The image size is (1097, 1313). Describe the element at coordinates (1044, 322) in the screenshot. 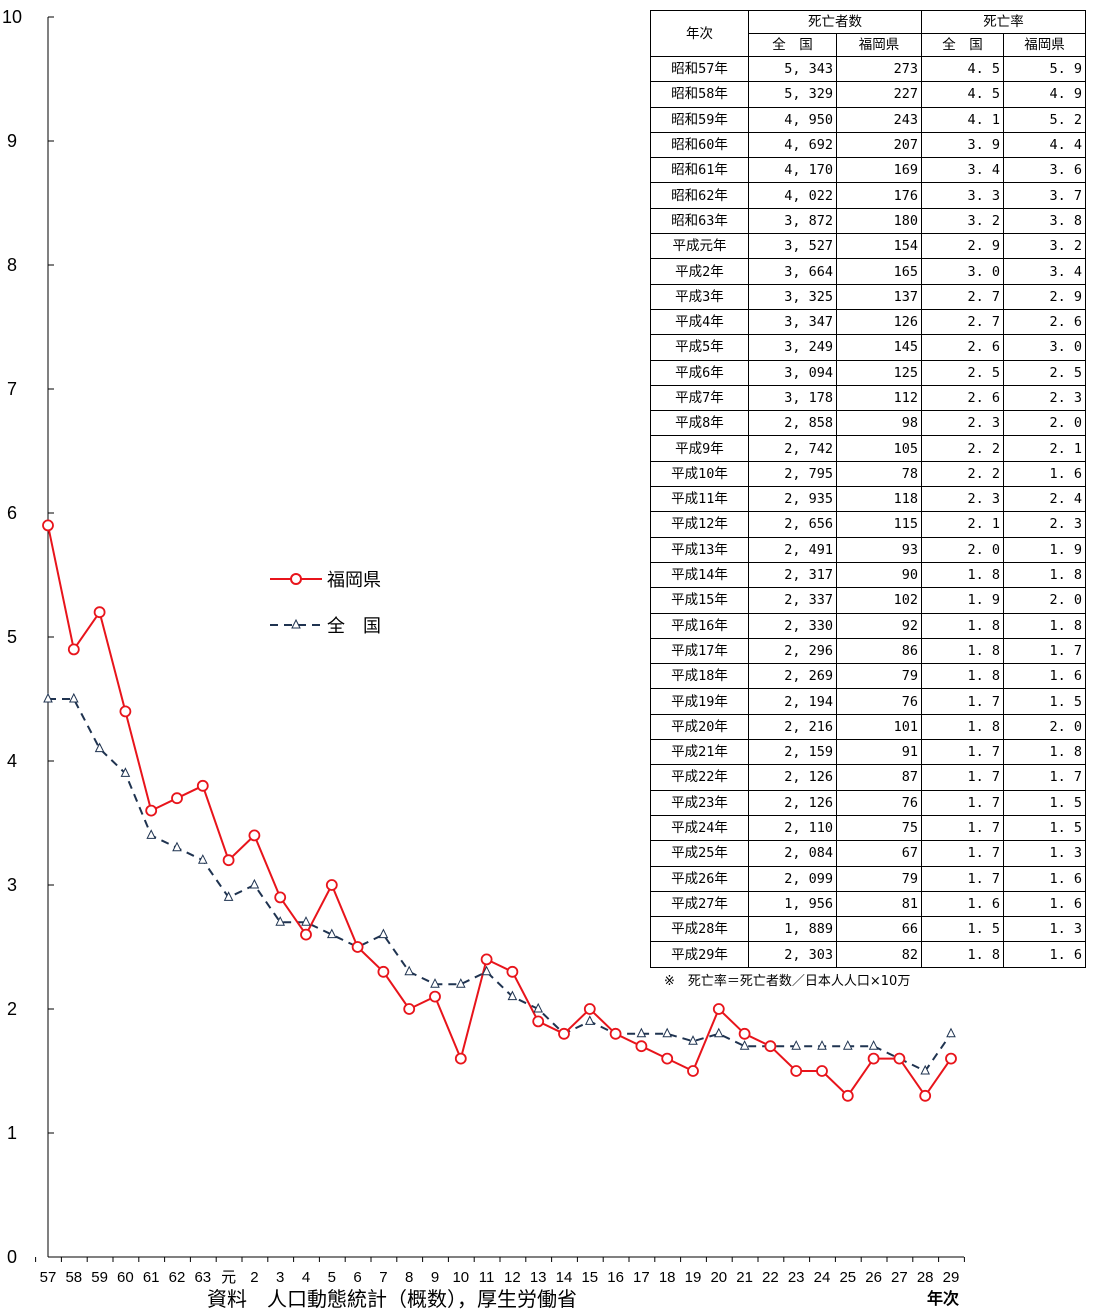

I see `cell-rate-fukuoka: 2. 6` at that location.